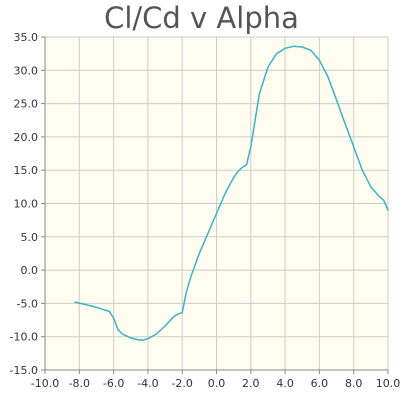 This screenshot has width=403, height=403. What do you see at coordinates (26, 204) in the screenshot?
I see `y-tick-label: 10.0` at bounding box center [26, 204].